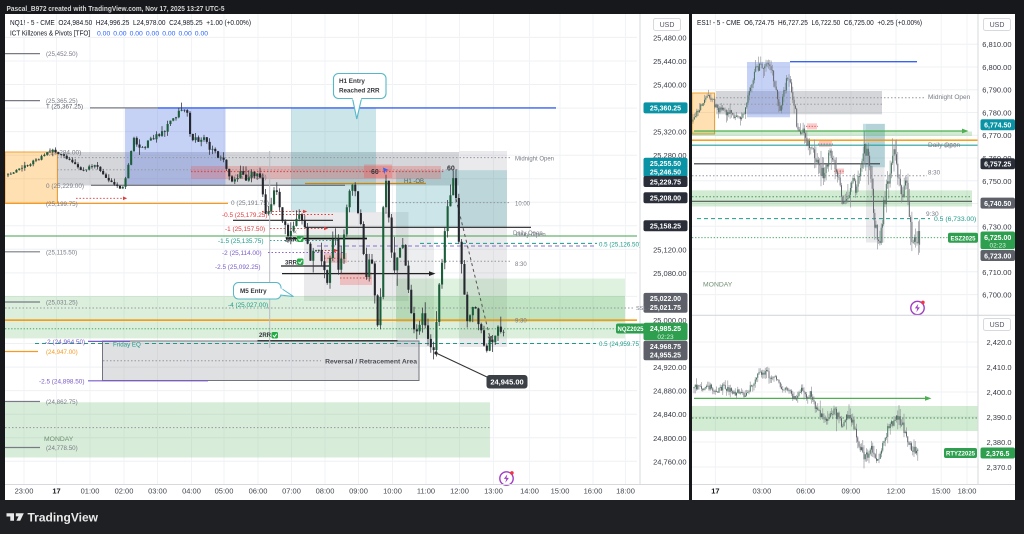 The height and width of the screenshot is (534, 1024). What do you see at coordinates (669, 37) in the screenshot?
I see `svg-text: 25,480.00` at bounding box center [669, 37].